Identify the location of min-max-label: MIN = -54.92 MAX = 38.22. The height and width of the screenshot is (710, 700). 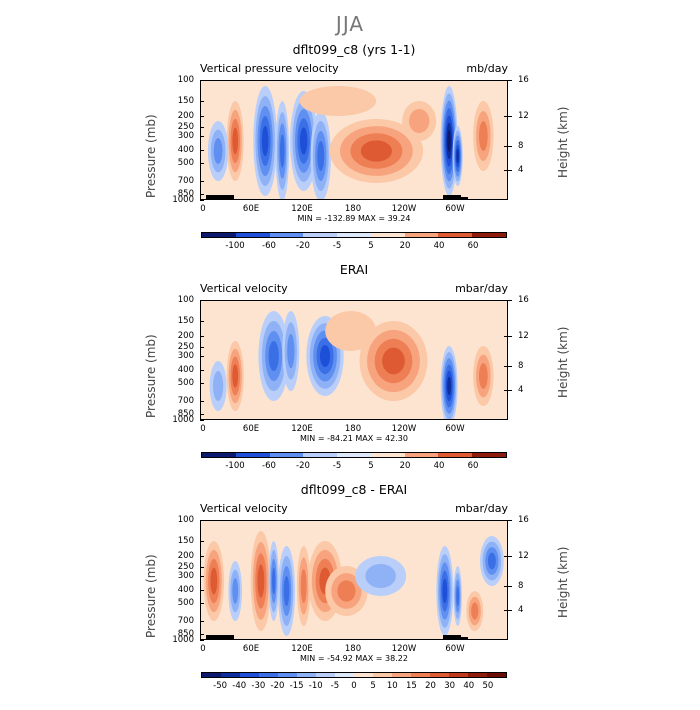
(354, 658).